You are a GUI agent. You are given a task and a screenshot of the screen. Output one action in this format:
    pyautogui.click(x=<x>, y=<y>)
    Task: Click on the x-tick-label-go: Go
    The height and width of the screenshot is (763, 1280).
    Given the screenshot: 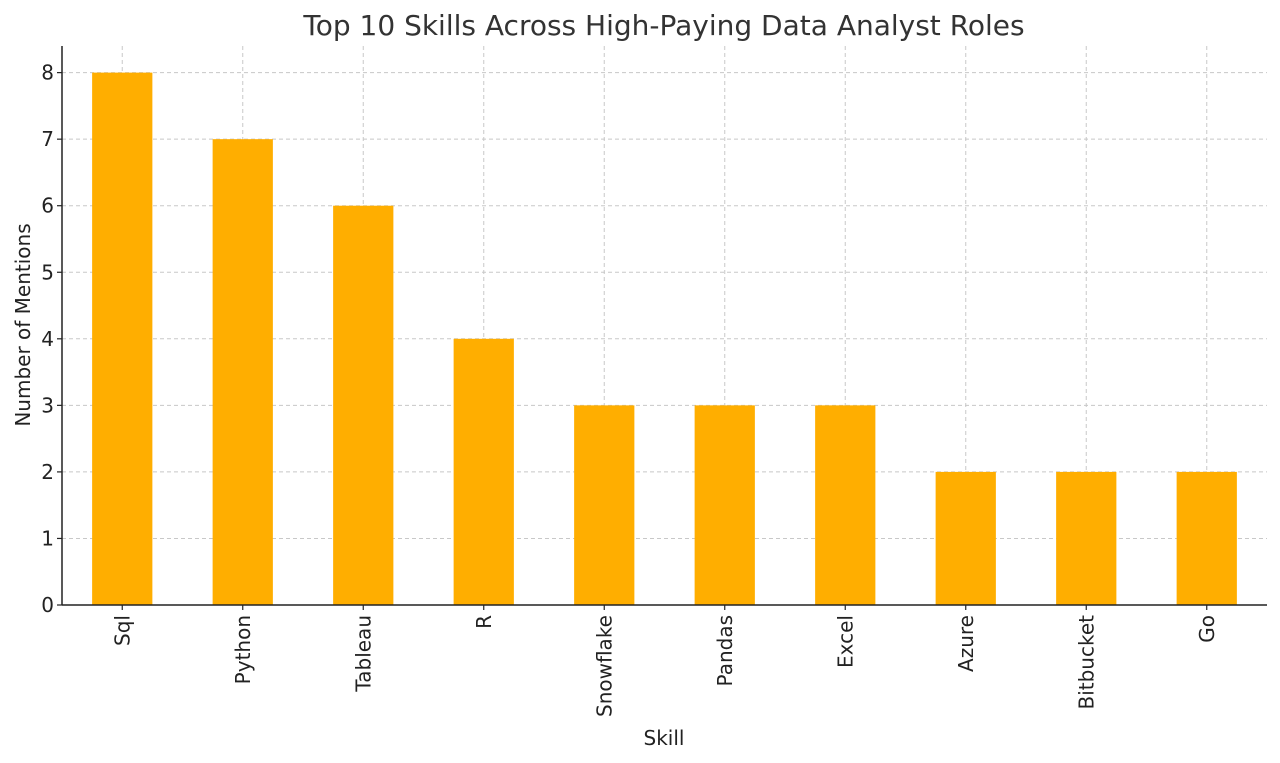 What is the action you would take?
    pyautogui.click(x=1207, y=629)
    